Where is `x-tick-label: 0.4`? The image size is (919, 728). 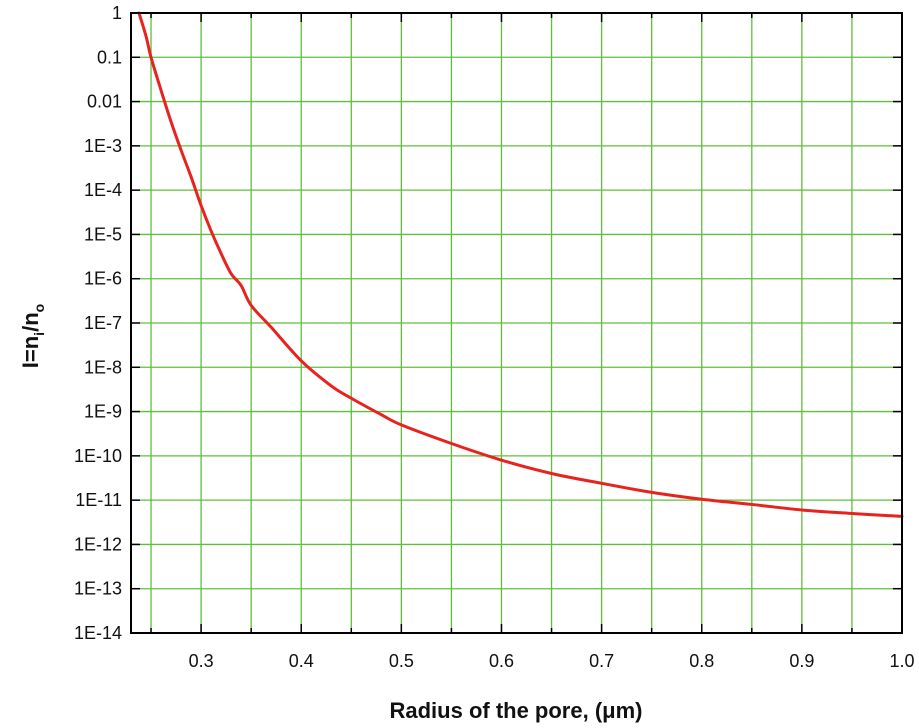 x-tick-label: 0.4 is located at coordinates (301, 661).